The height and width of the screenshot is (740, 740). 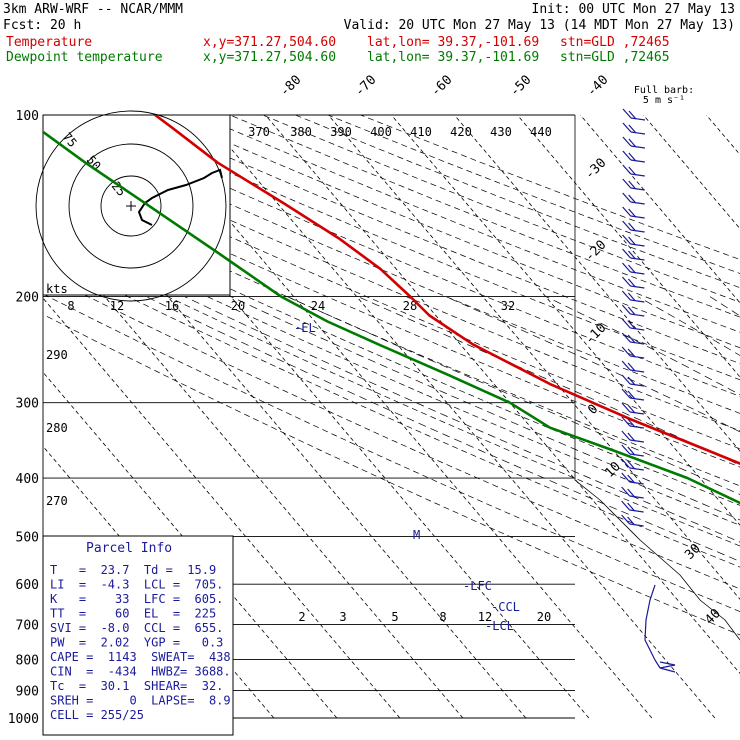 What do you see at coordinates (301, 617) in the screenshot?
I see `mixing-ratio-label: 2` at bounding box center [301, 617].